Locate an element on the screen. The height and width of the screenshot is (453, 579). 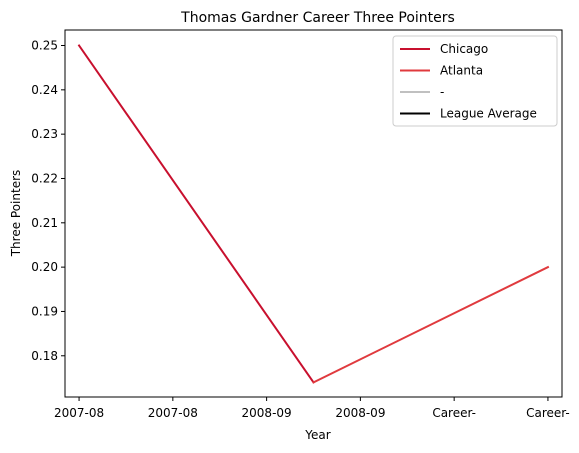
y-tick-label: 0.25 is located at coordinates (44, 46).